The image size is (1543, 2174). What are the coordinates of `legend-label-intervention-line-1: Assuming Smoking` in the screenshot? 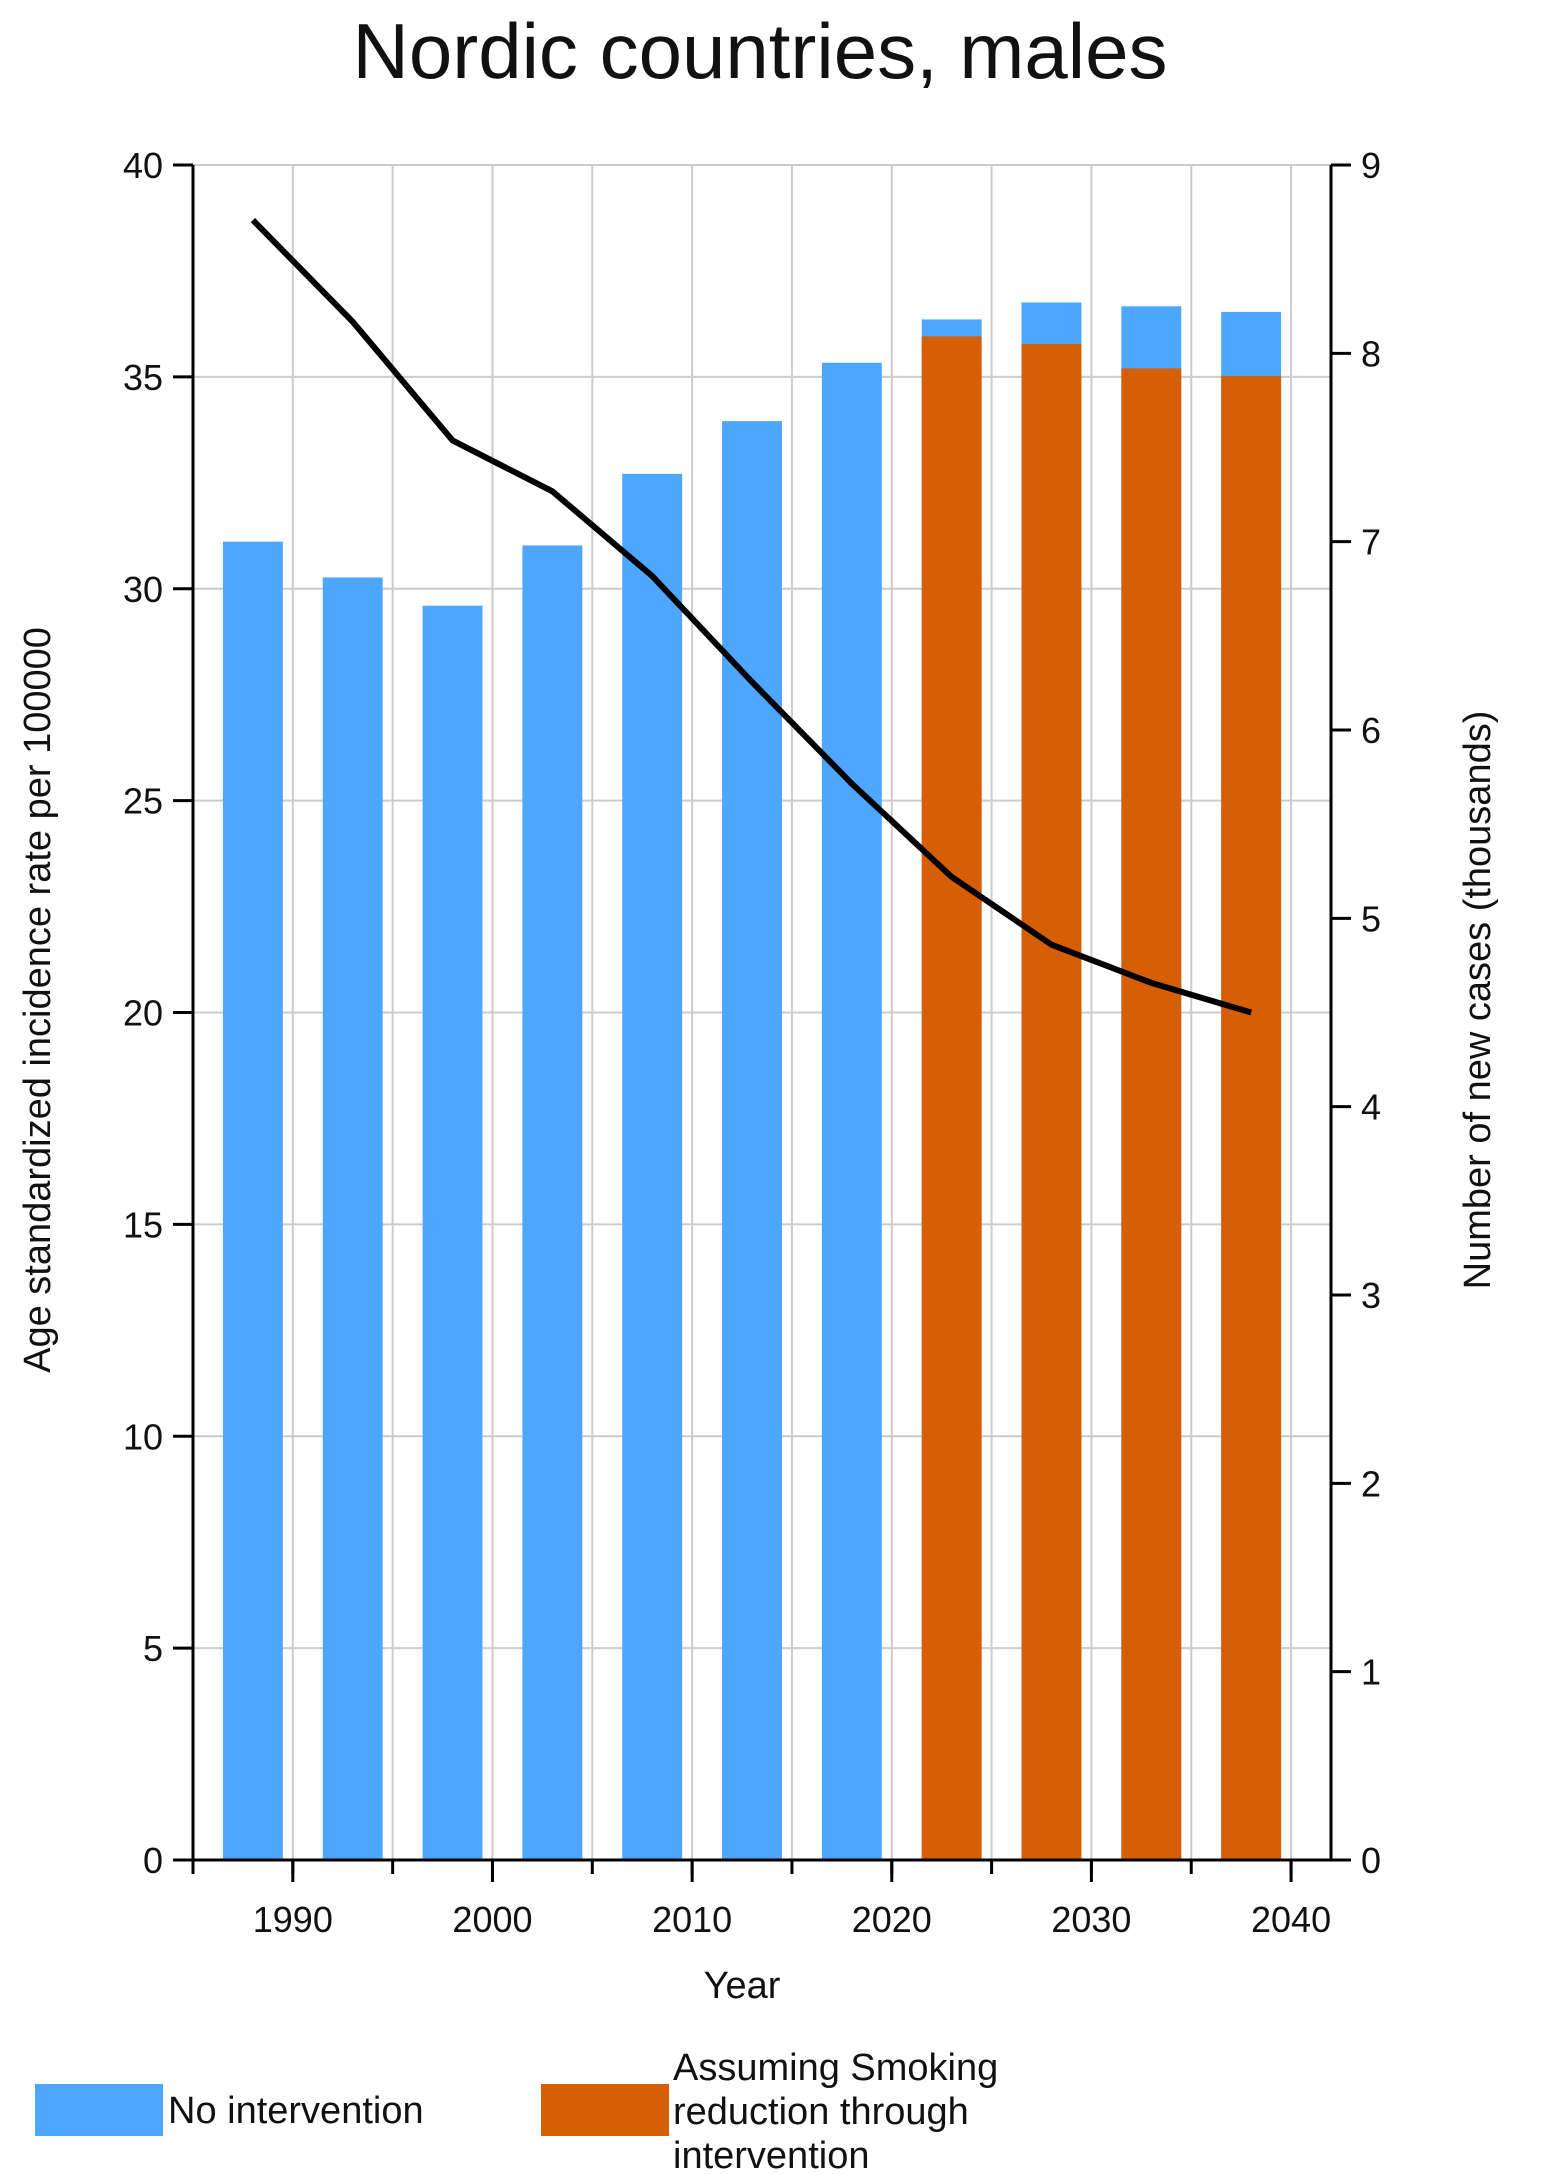 It's located at (835, 2068).